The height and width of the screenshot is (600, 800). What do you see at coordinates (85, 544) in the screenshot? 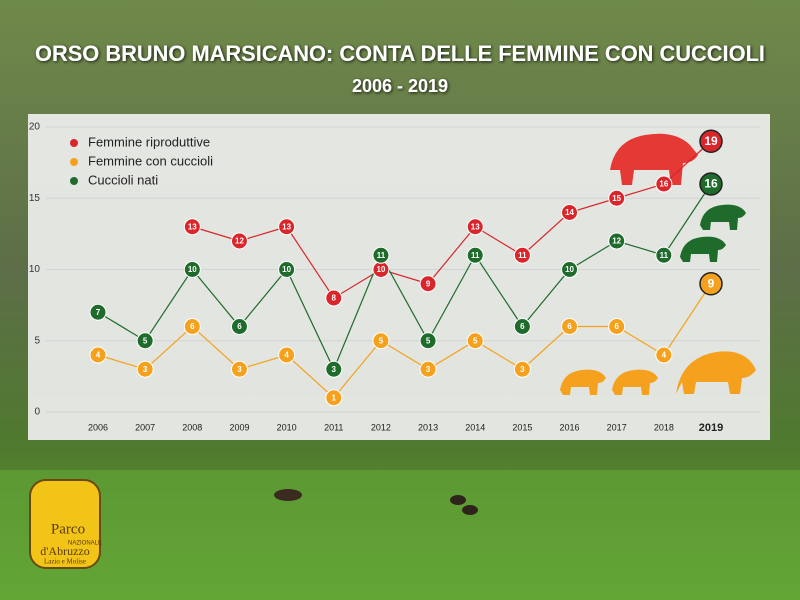
I see `logo-text: NAZIONALE` at bounding box center [85, 544].